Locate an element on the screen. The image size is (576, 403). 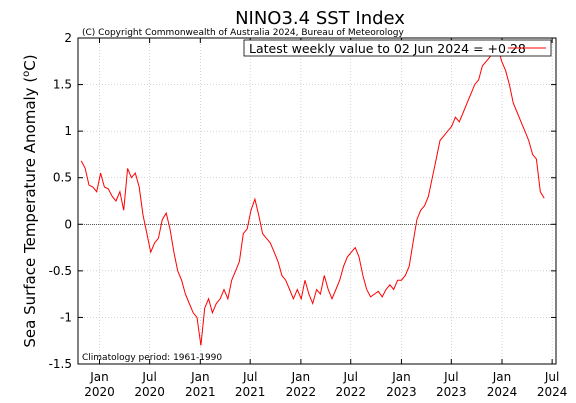
chart-title: NINO3.4 SST Index is located at coordinates (320, 18).